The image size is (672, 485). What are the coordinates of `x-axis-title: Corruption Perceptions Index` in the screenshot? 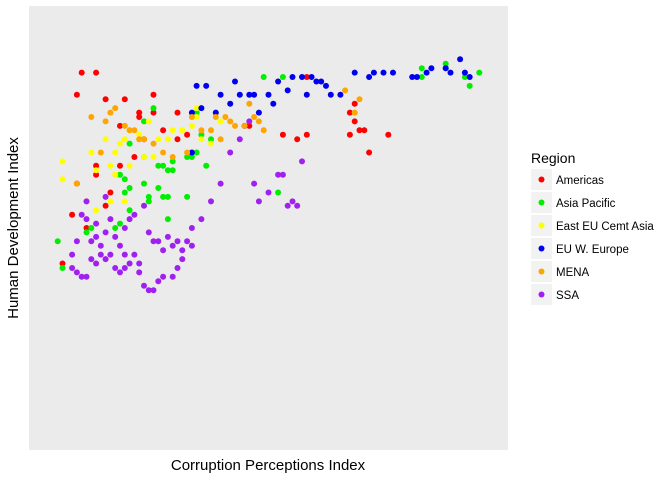 It's located at (268, 465).